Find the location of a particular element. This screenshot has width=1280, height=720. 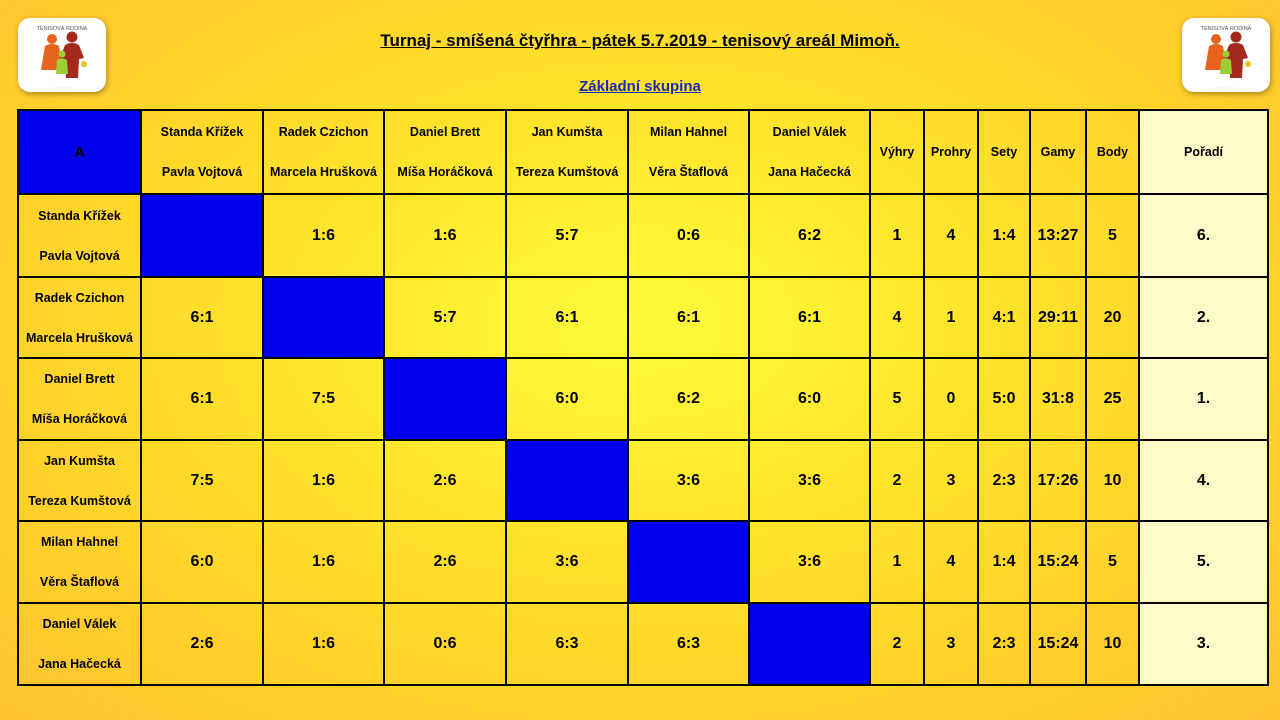

points-cell: 20 is located at coordinates (1112, 317).